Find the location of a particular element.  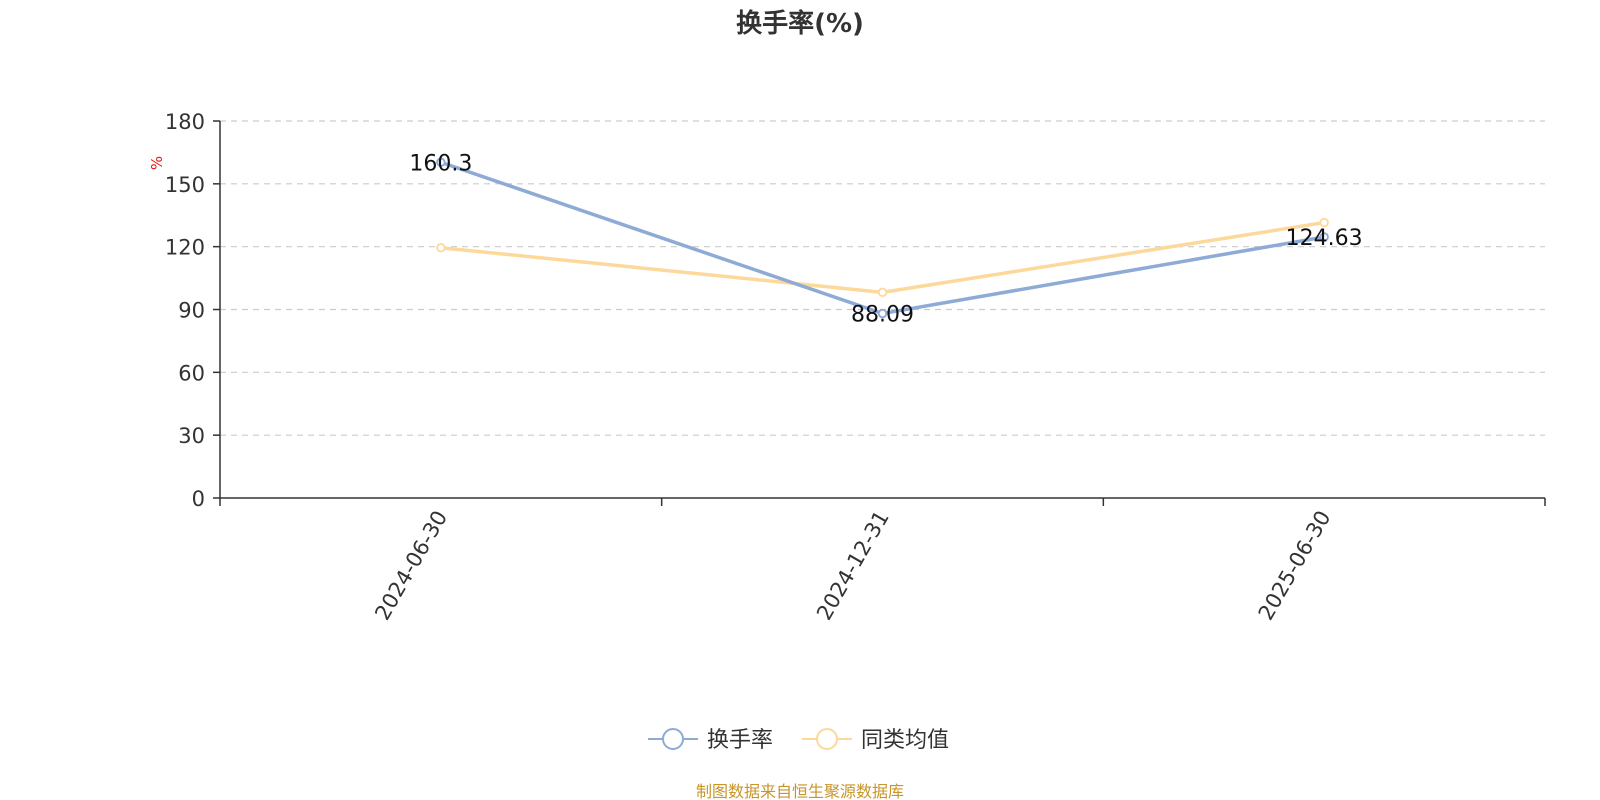

y-tick-label: 60 is located at coordinates (191, 373).